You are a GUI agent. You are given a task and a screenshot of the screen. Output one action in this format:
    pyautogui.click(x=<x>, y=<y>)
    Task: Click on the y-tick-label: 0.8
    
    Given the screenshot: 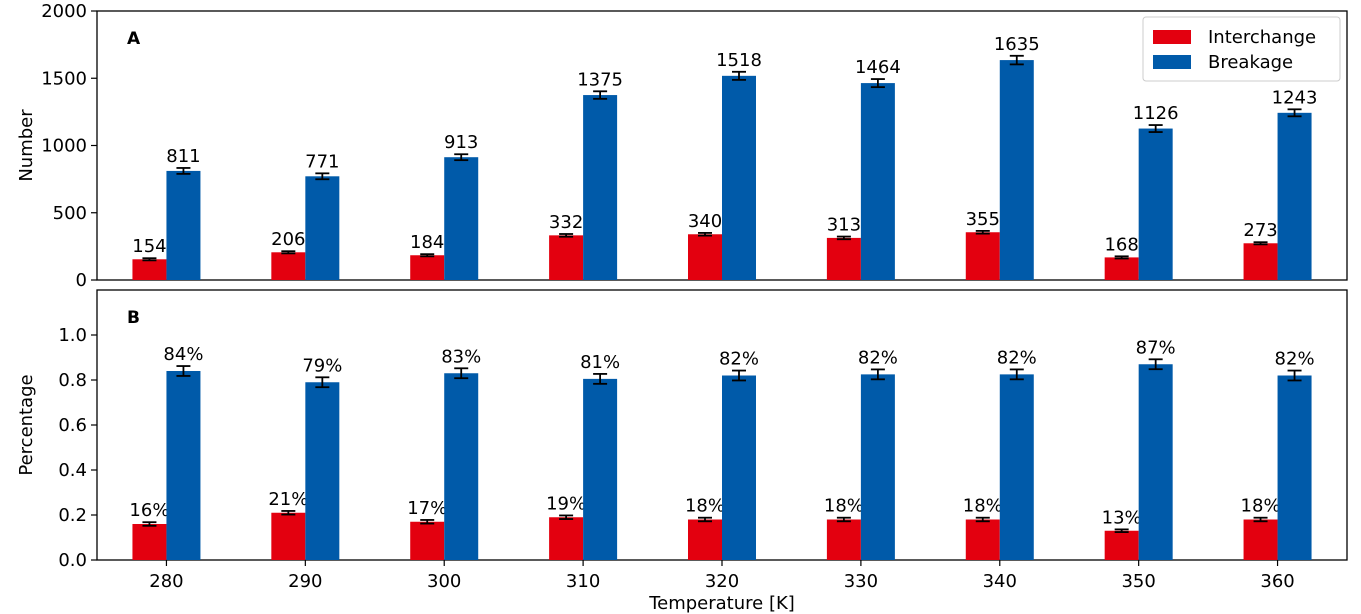 What is the action you would take?
    pyautogui.click(x=72, y=380)
    